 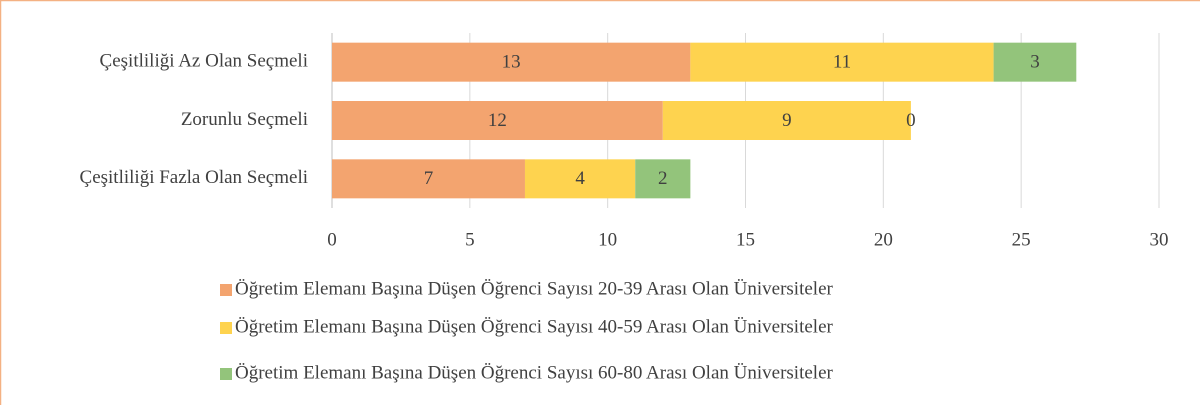 What do you see at coordinates (883, 239) in the screenshot?
I see `x-tick-label: 20` at bounding box center [883, 239].